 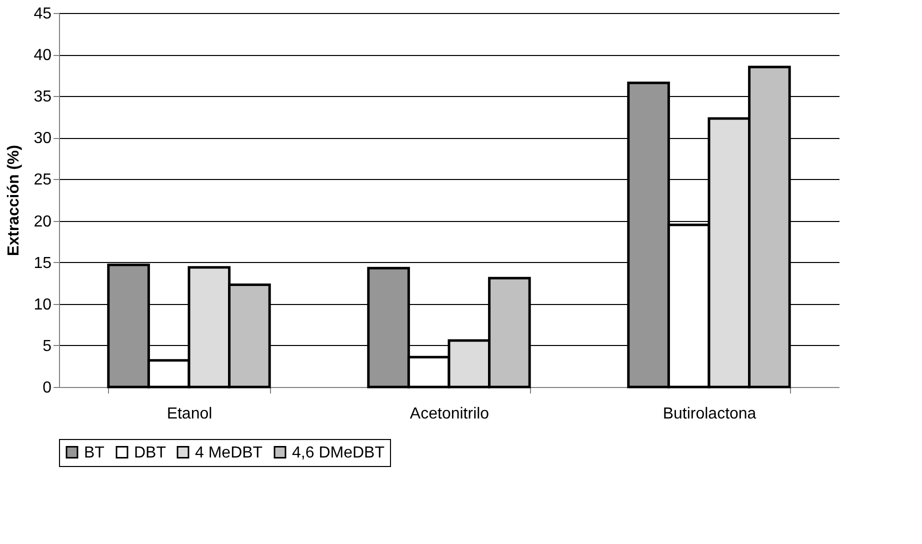 I want to click on y-tick-label: 35, so click(x=43, y=97).